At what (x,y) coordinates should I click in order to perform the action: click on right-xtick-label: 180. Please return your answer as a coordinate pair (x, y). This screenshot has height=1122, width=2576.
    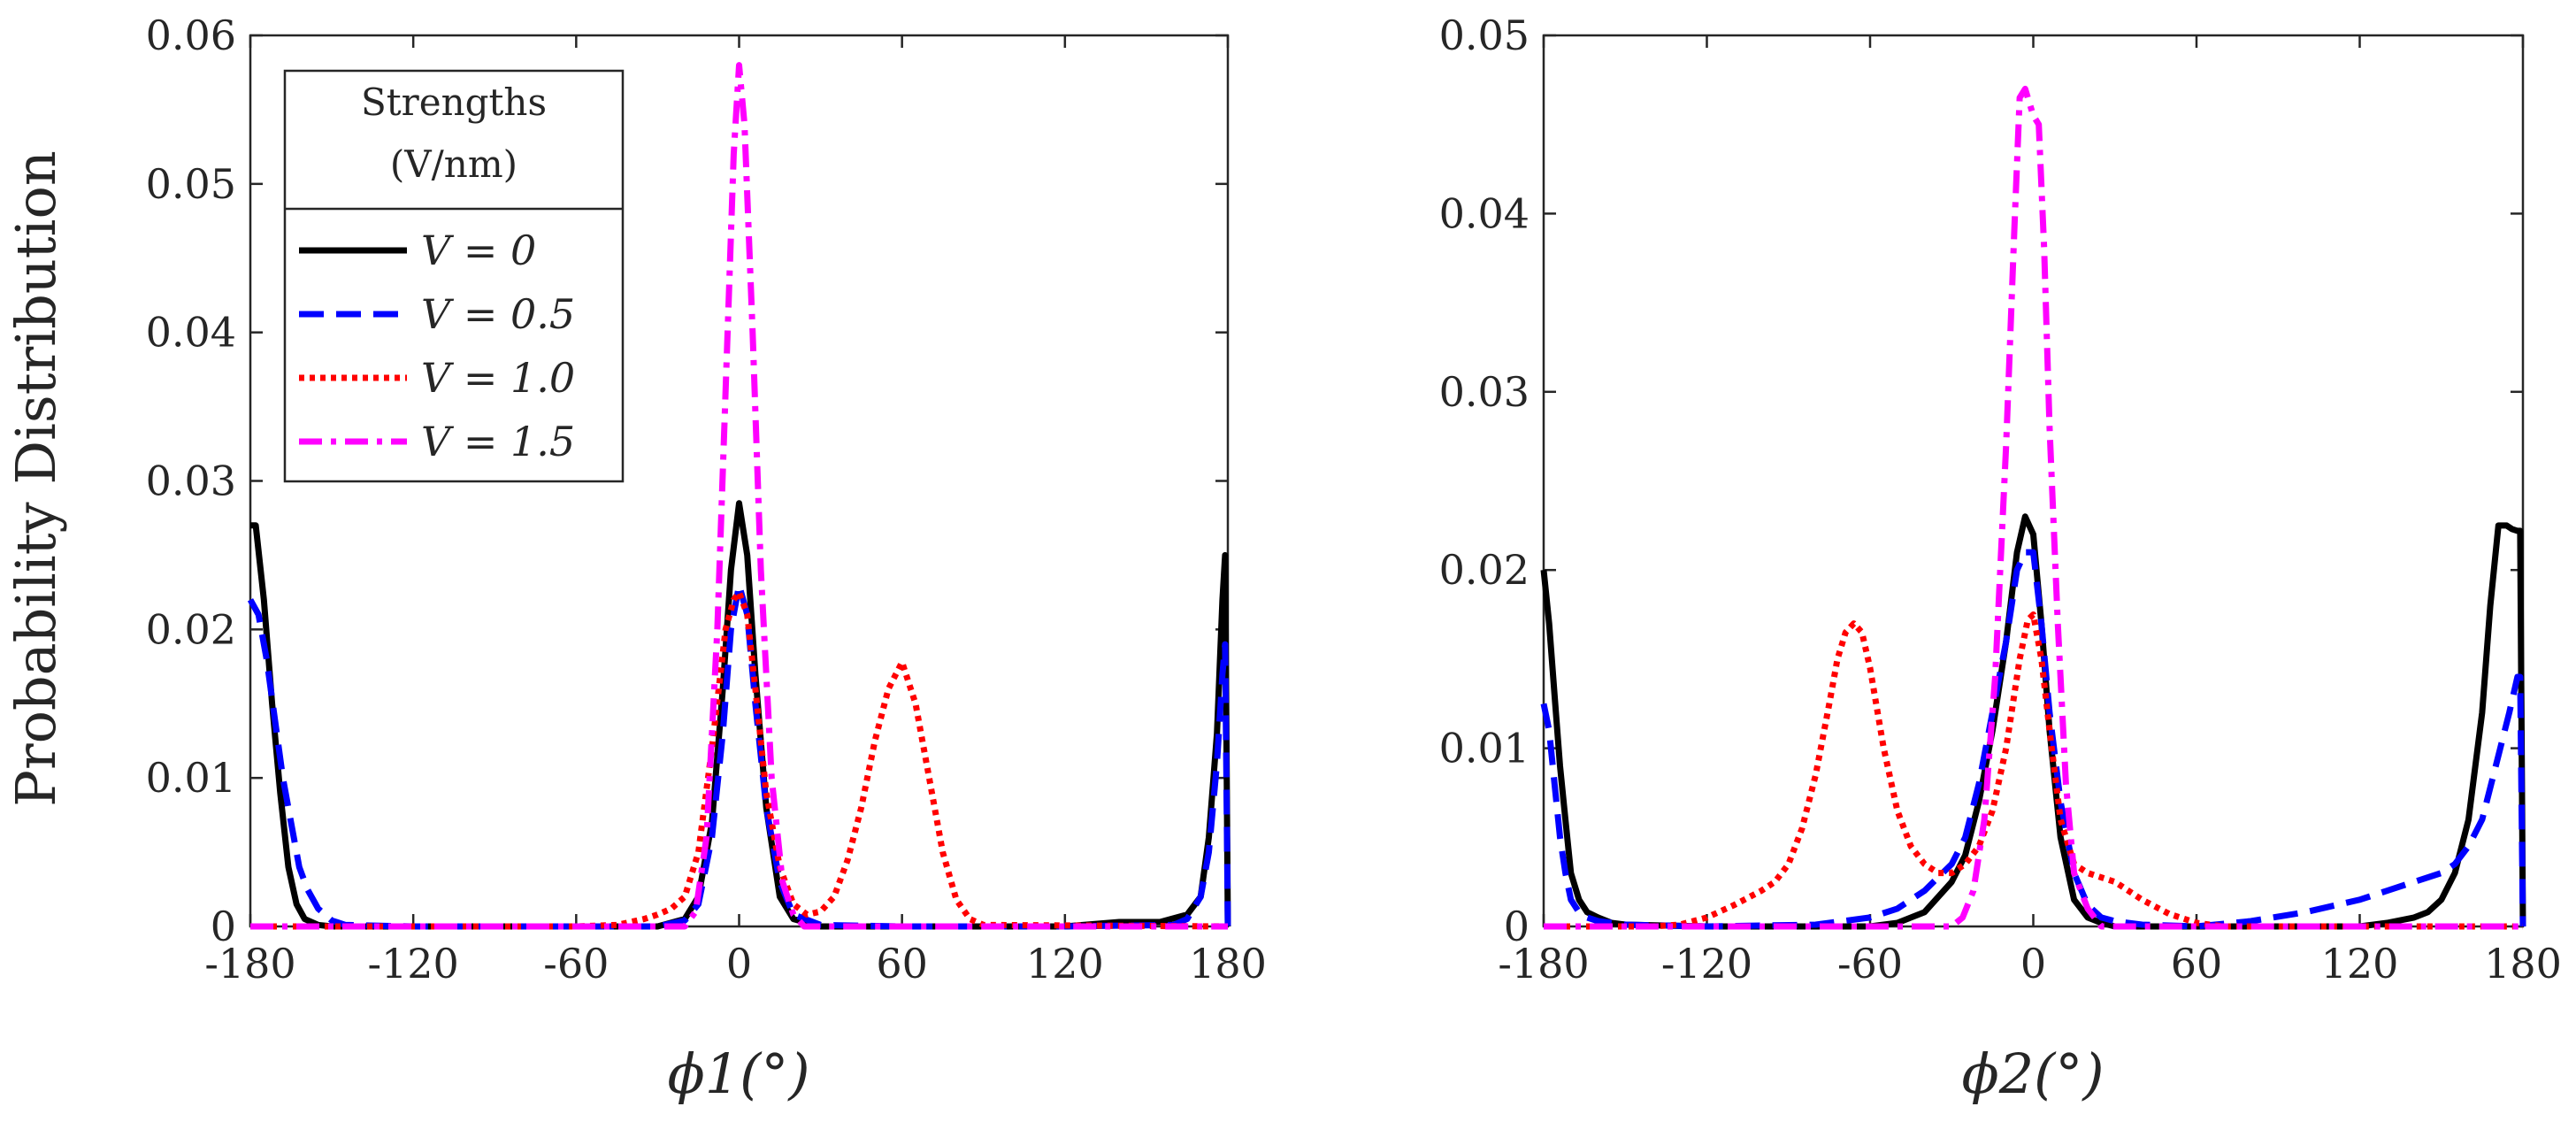
    Looking at the image, I should click on (2523, 964).